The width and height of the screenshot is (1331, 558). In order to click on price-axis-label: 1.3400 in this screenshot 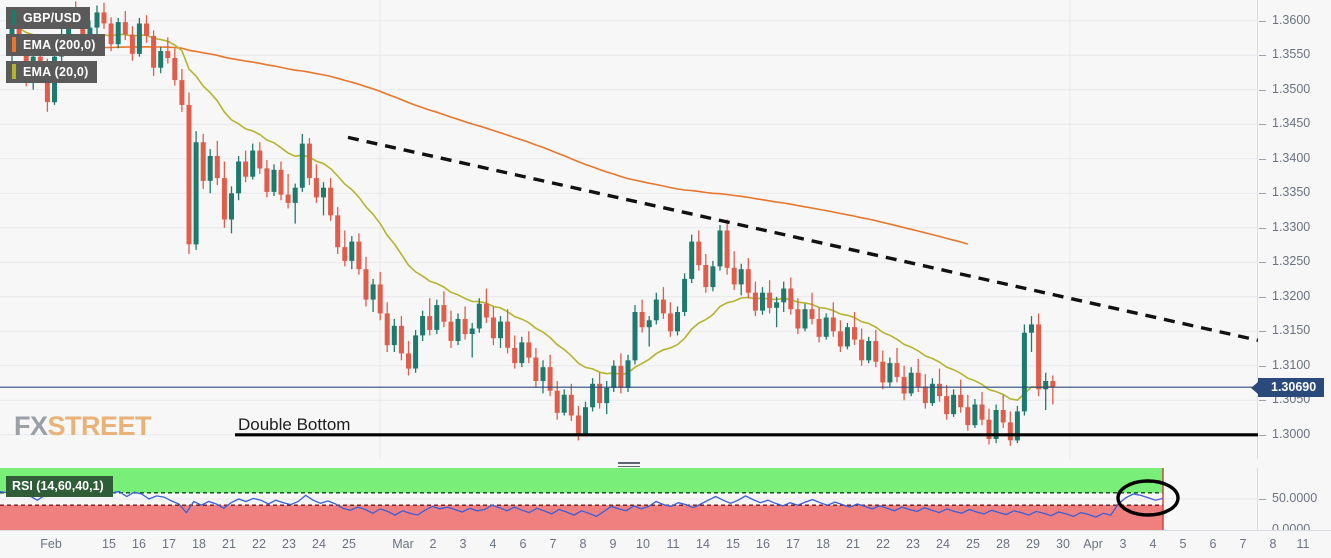, I will do `click(1291, 157)`.